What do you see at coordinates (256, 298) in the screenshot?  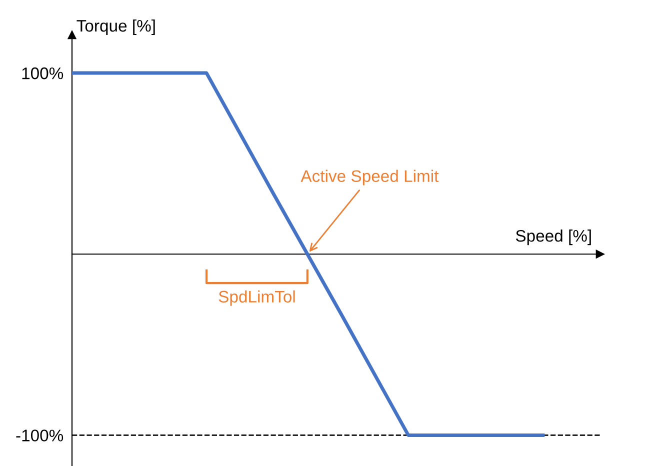 I see `annotation: SpdLimTol` at bounding box center [256, 298].